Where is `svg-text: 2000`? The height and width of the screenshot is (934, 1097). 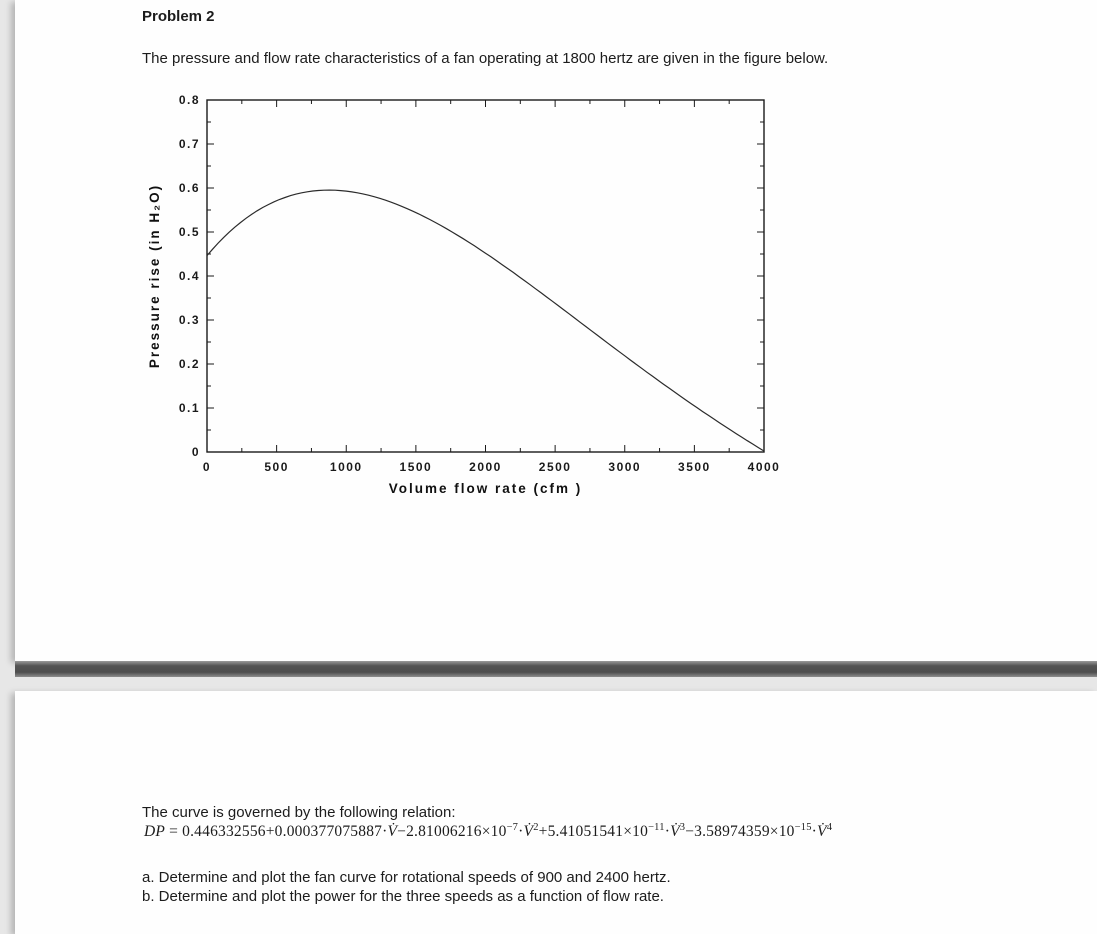
svg-text: 2000 is located at coordinates (485, 467).